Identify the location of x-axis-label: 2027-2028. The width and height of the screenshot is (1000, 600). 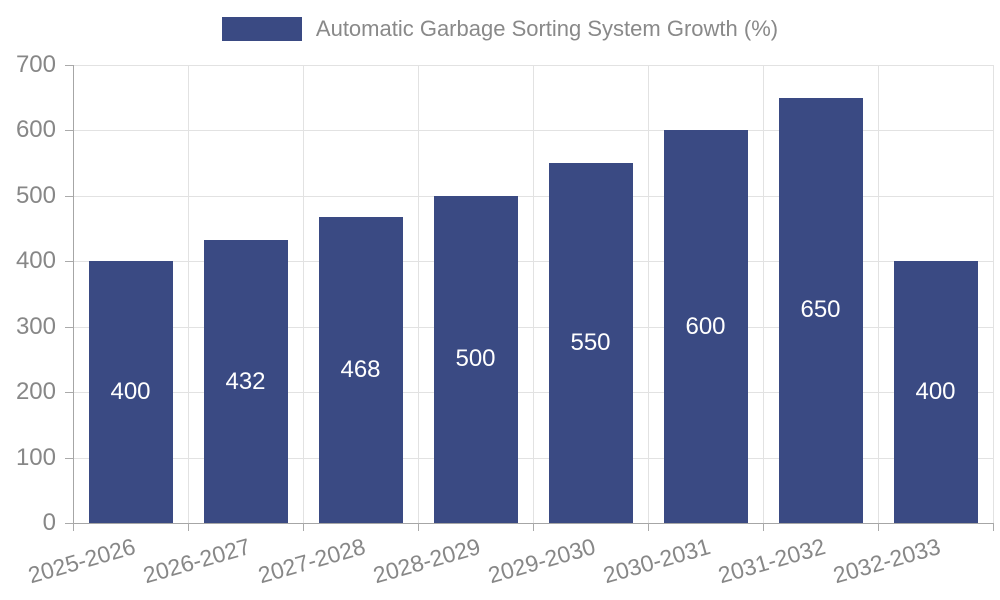
(311, 561).